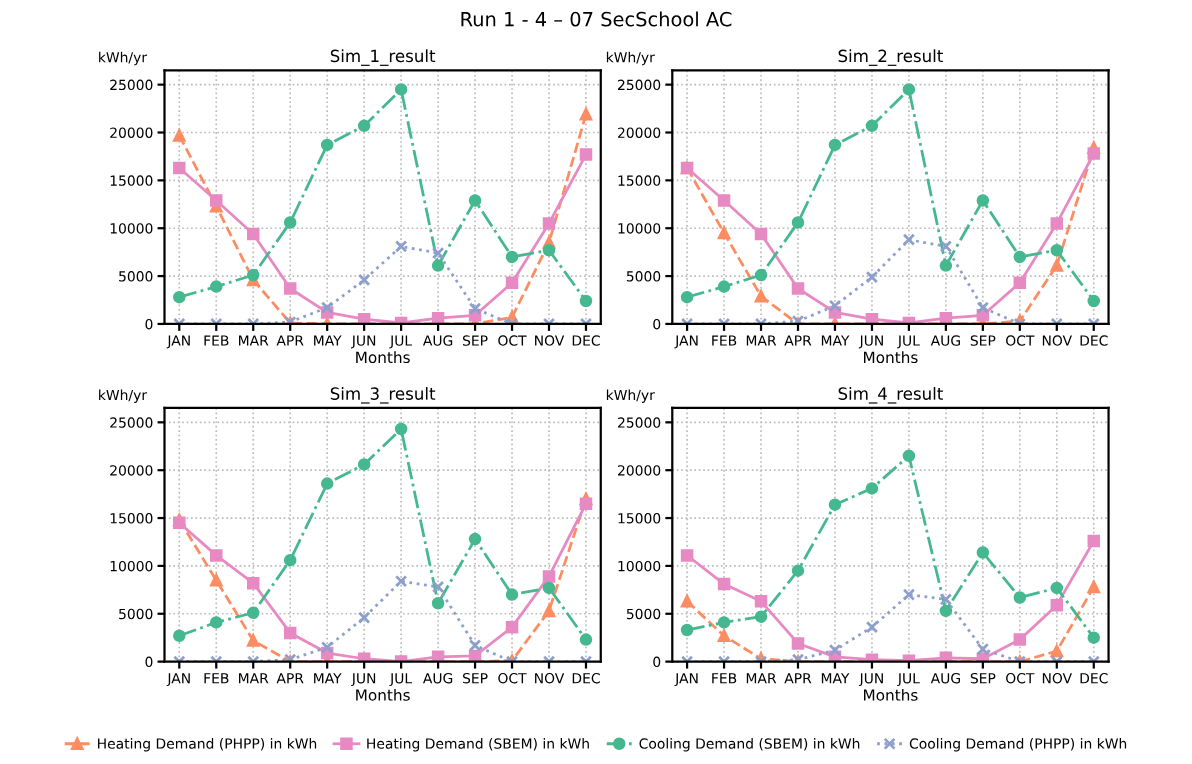 The width and height of the screenshot is (1192, 764). Describe the element at coordinates (383, 395) in the screenshot. I see `chart-title: Sim_3_result` at that location.